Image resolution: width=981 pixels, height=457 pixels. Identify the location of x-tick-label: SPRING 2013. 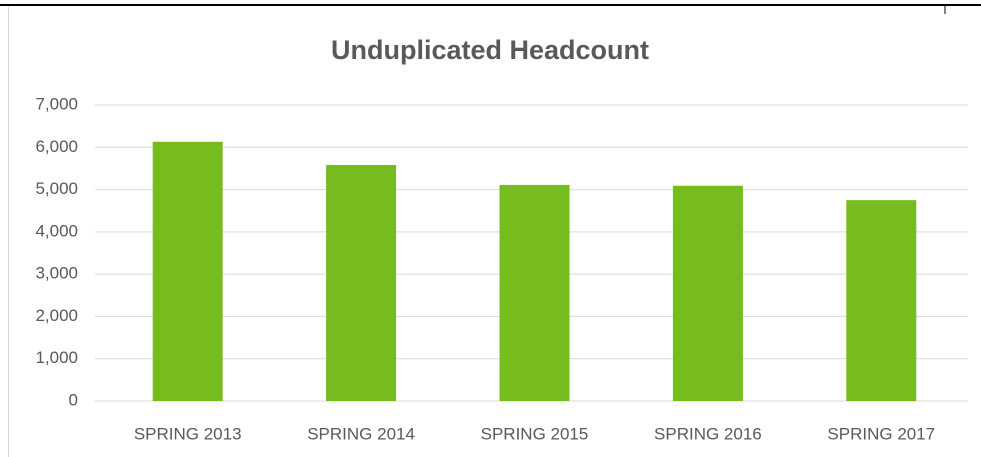
(188, 433).